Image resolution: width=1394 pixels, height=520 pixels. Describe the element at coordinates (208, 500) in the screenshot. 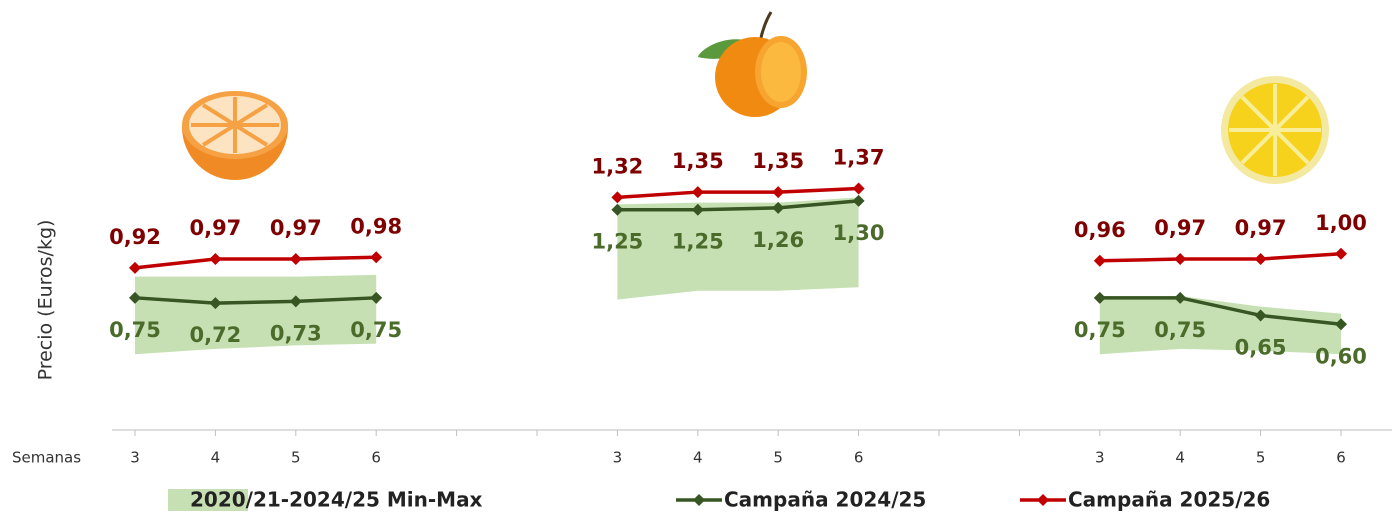

I see `legend-swatch` at that location.